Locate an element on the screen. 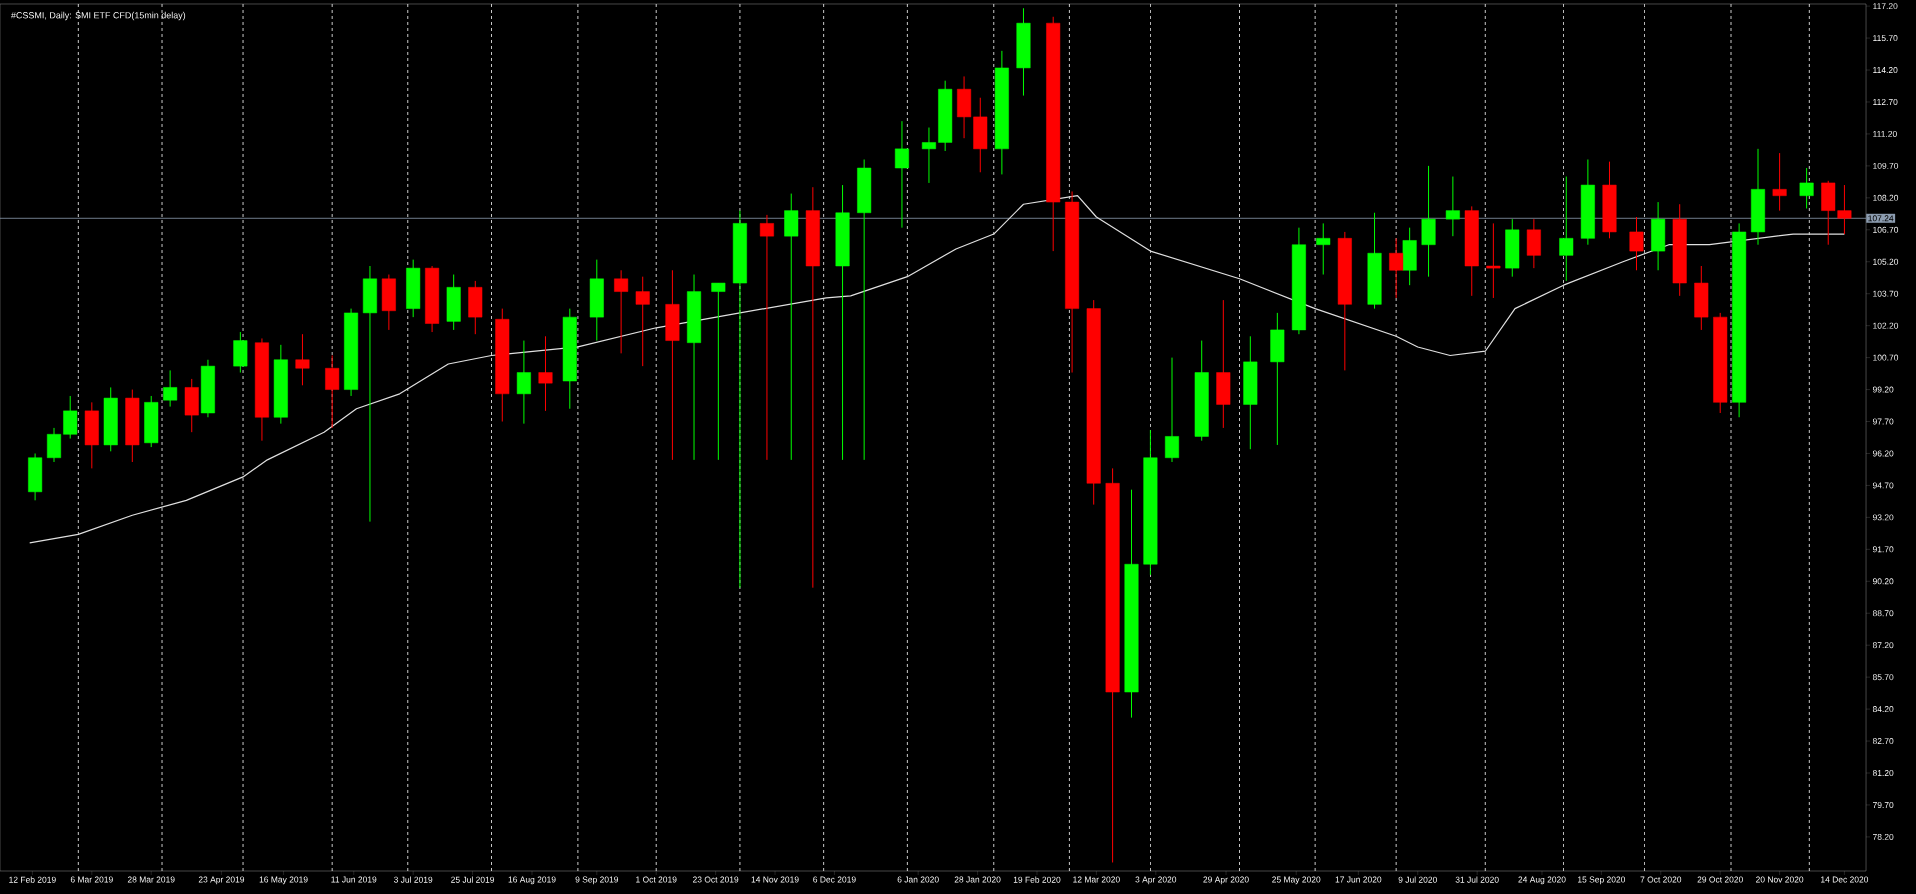 Image resolution: width=1916 pixels, height=894 pixels. x-tick-label: 16 May 2019 is located at coordinates (283, 880).